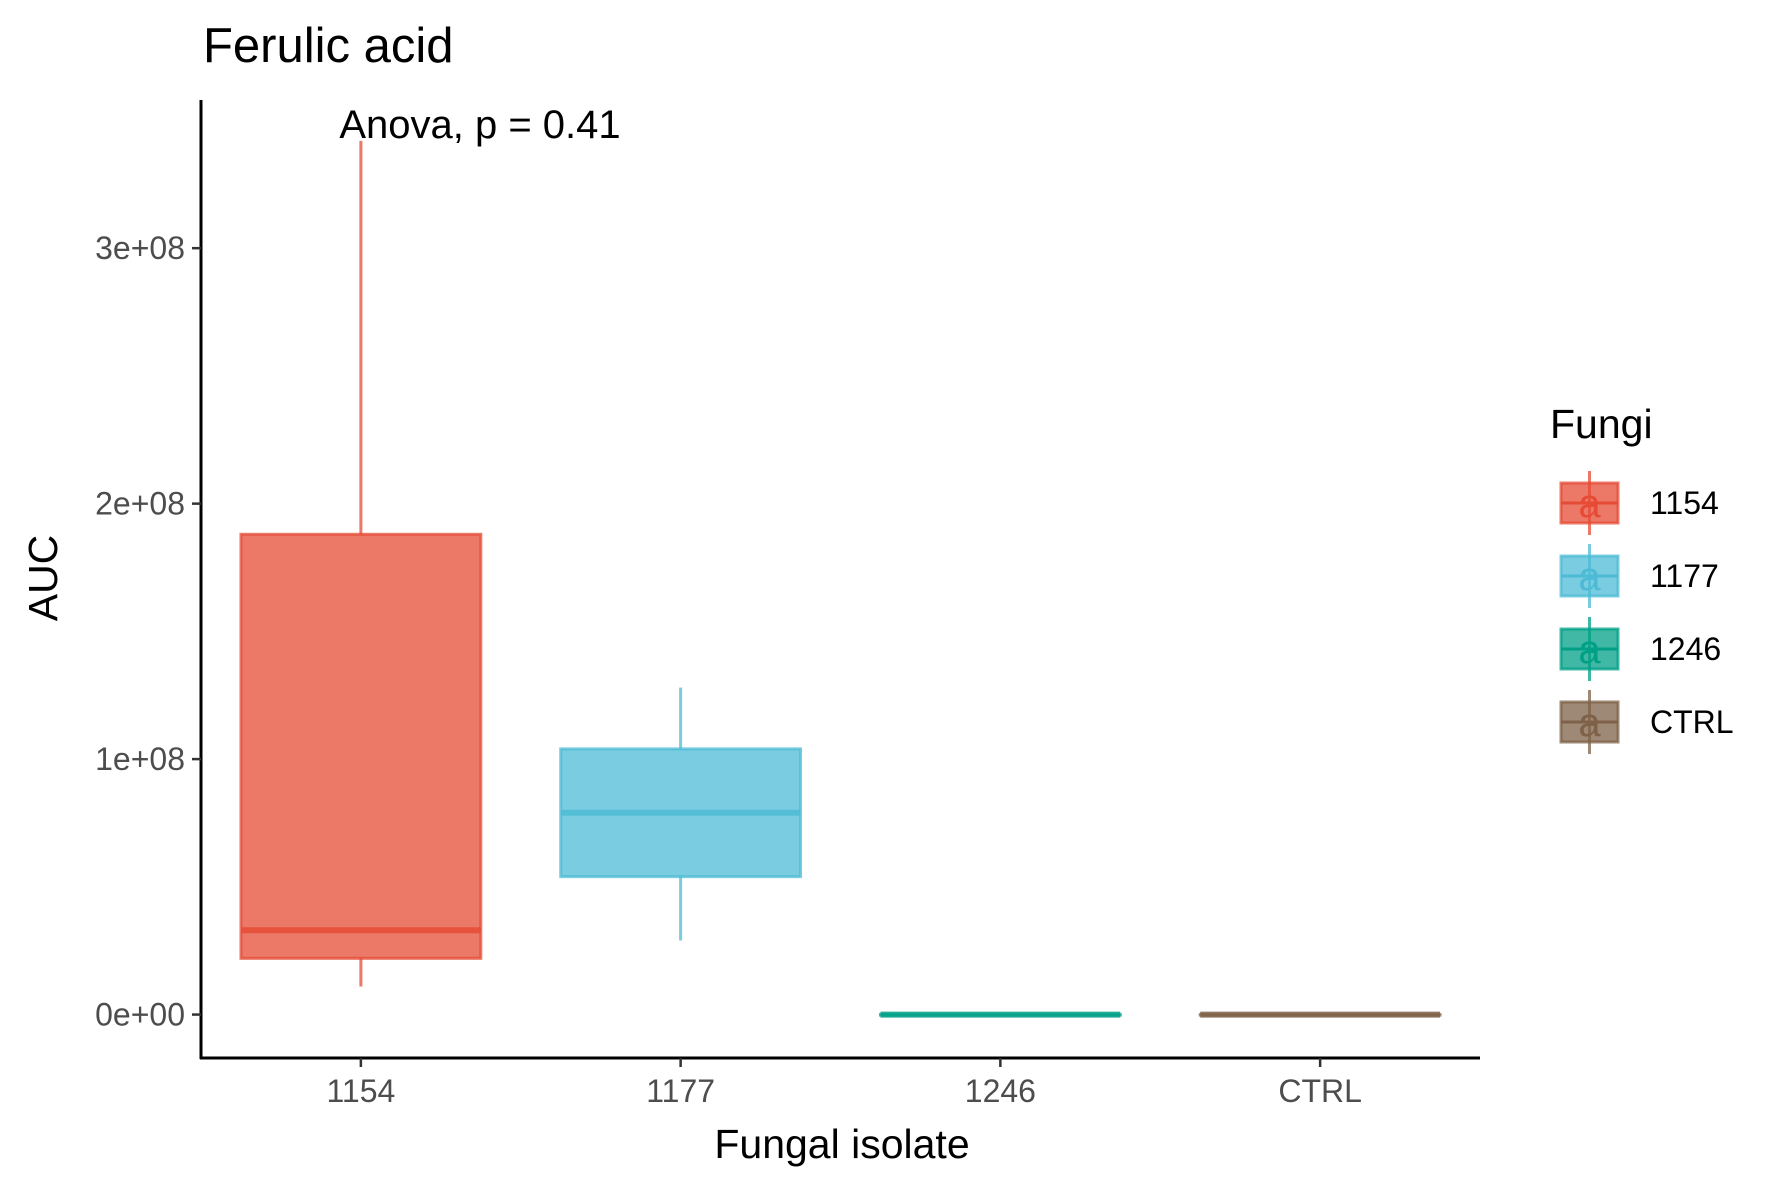 The height and width of the screenshot is (1181, 1771). Describe the element at coordinates (841, 1144) in the screenshot. I see `x-axis-title: Fungal isolate` at that location.